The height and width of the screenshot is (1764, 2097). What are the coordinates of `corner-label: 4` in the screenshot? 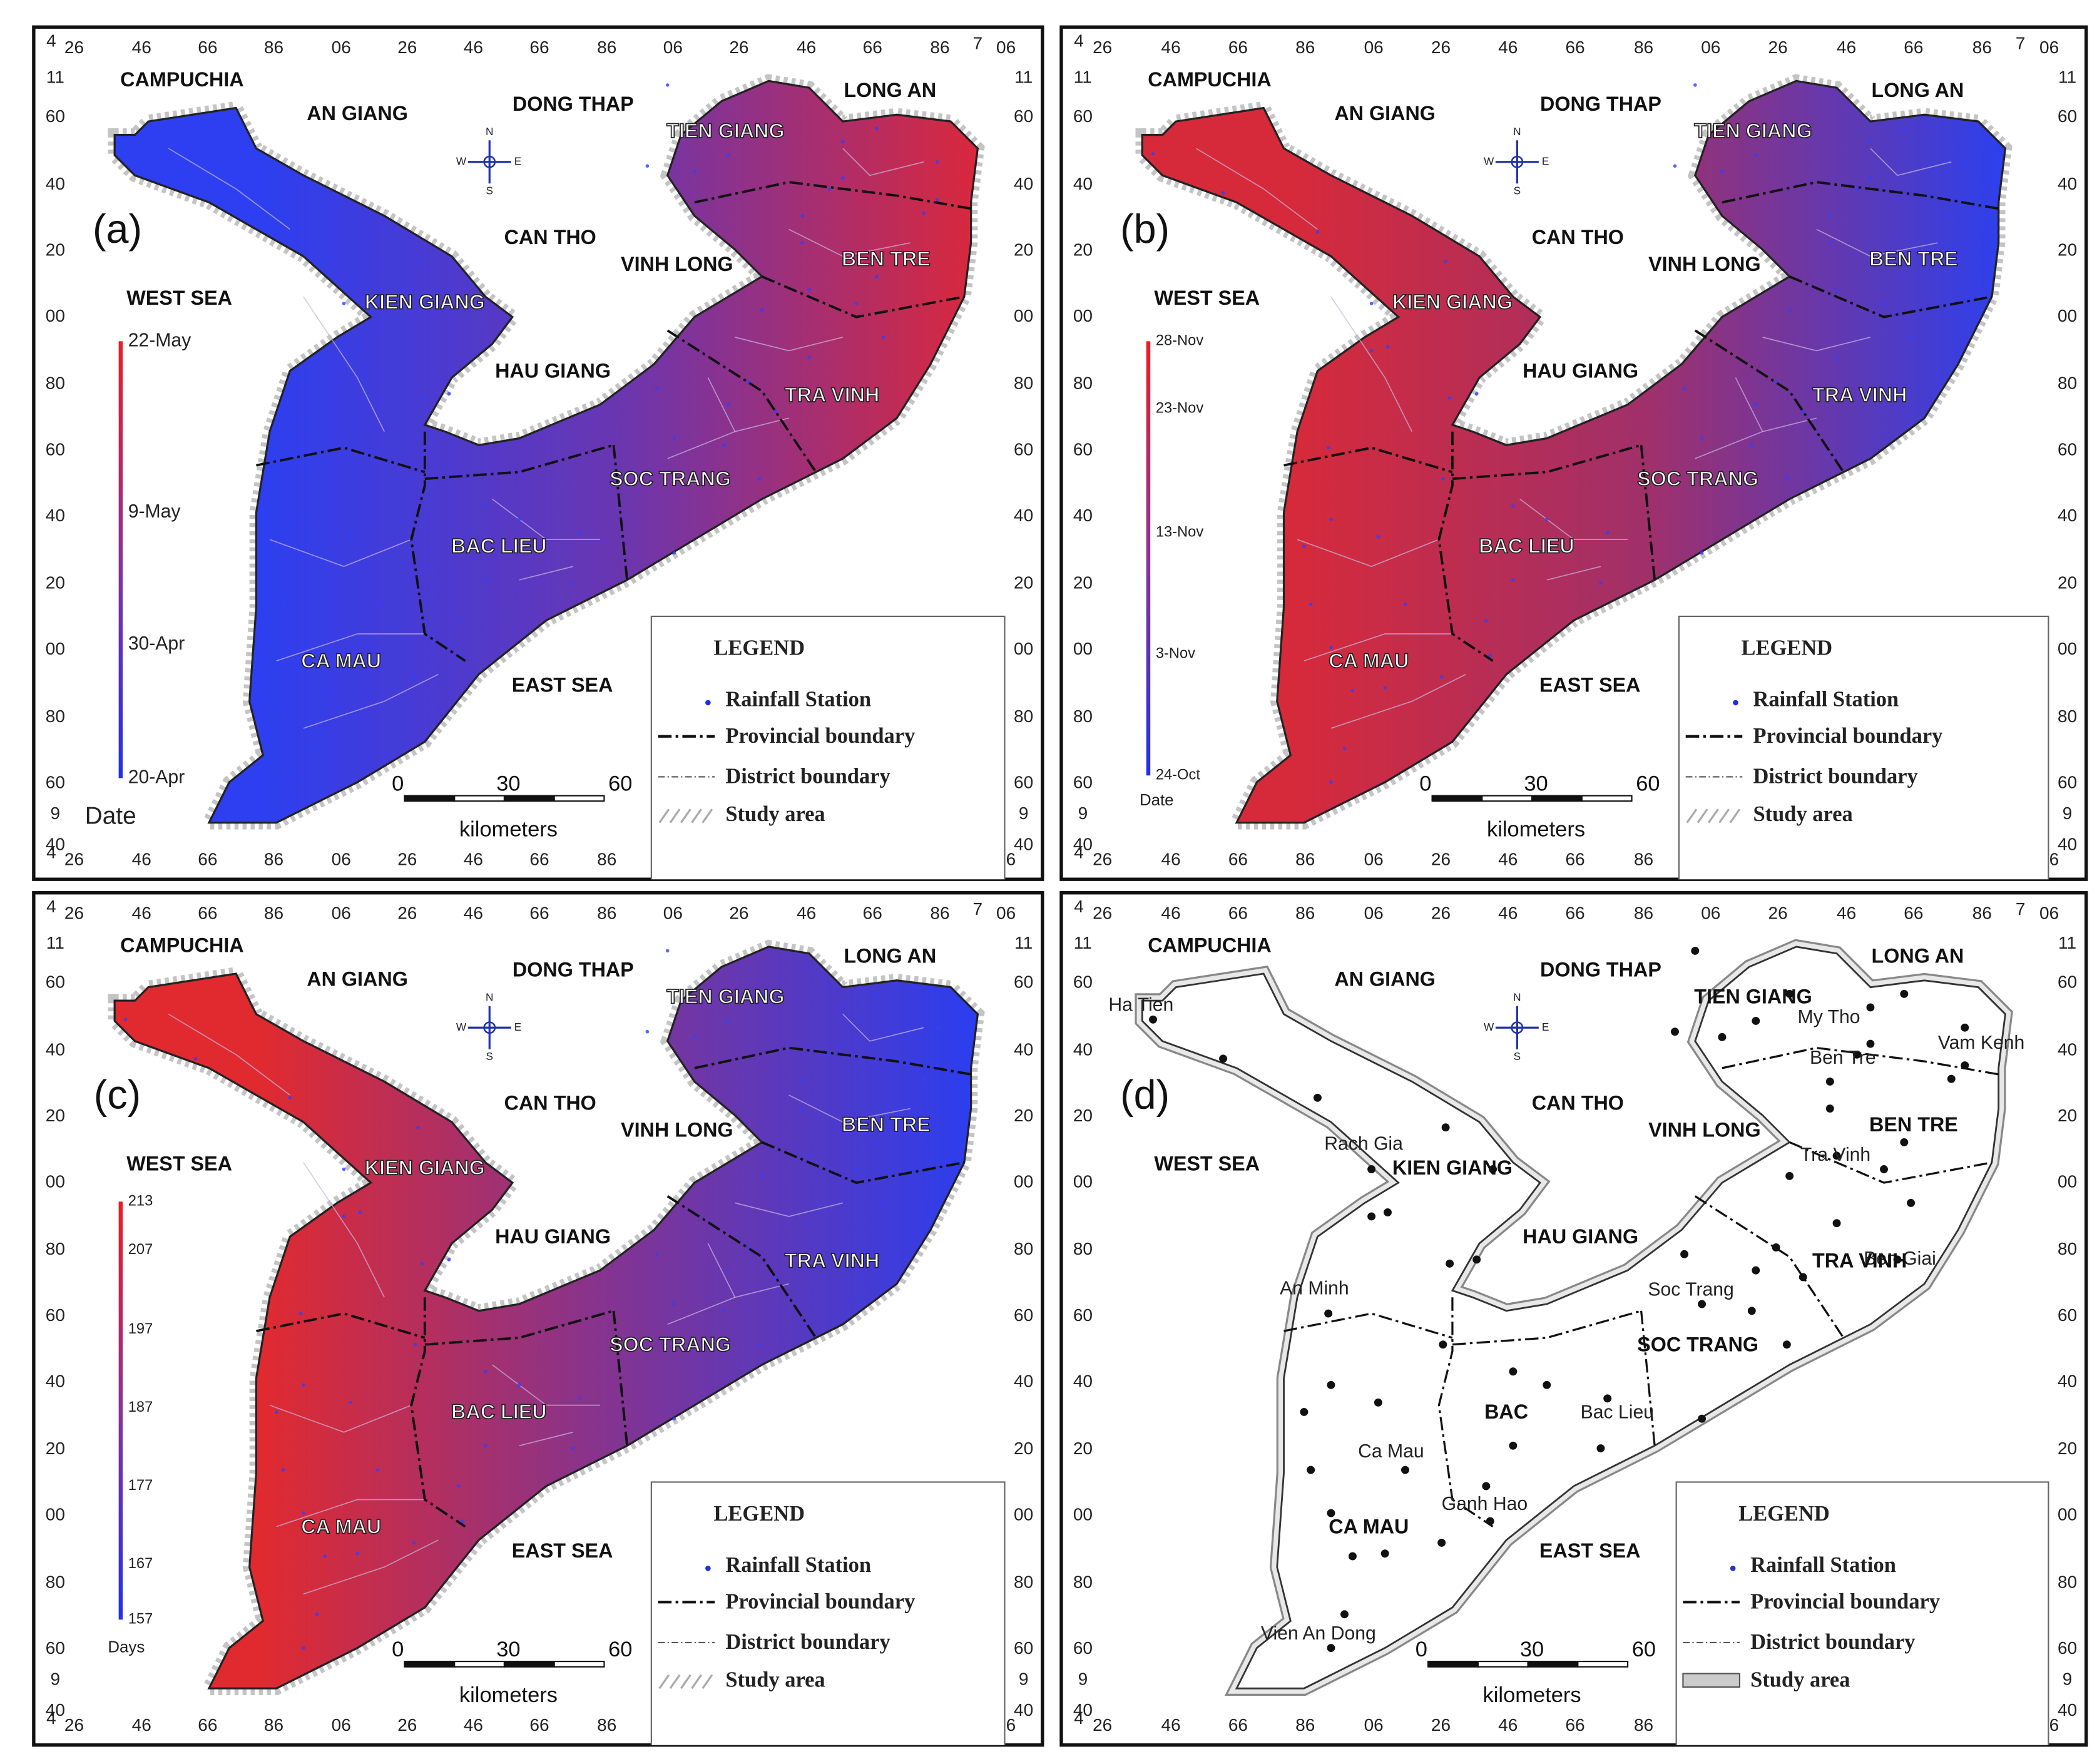 It's located at (51, 40).